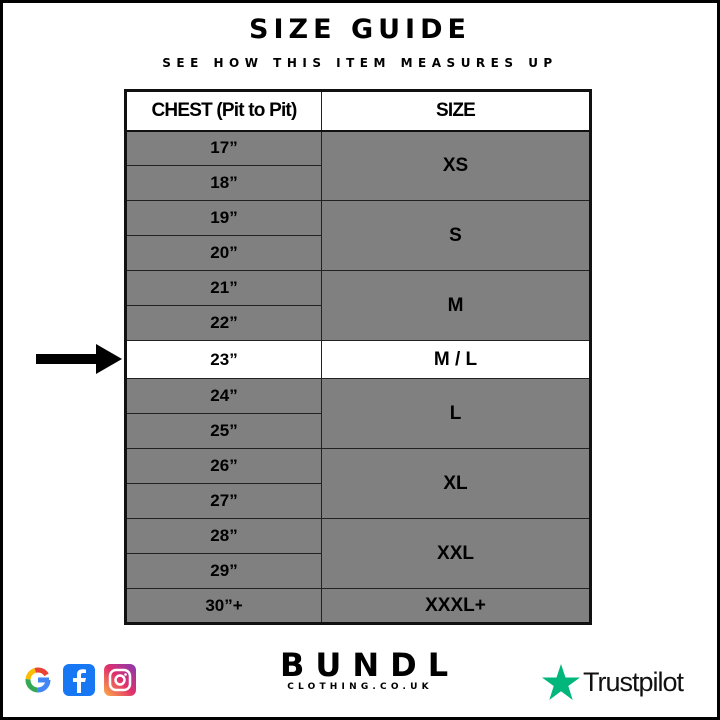 The width and height of the screenshot is (720, 720). I want to click on chest-cell: 19”, so click(223, 218).